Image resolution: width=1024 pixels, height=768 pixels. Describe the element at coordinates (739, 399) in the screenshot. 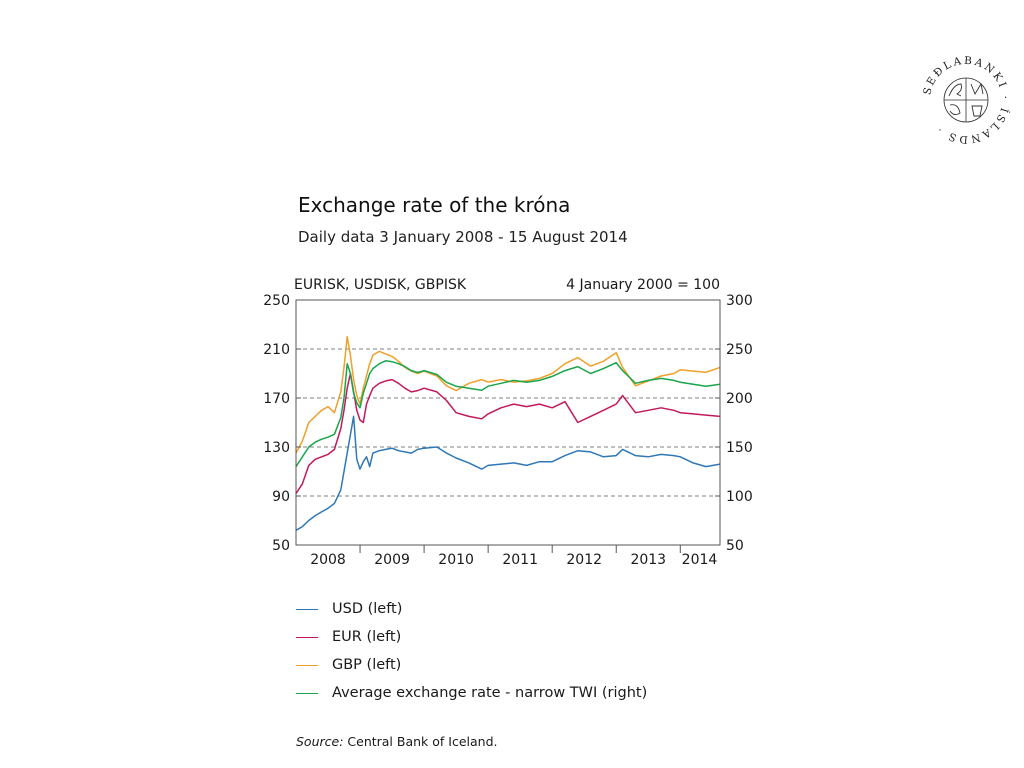

I see `right-tick-label: 200` at that location.